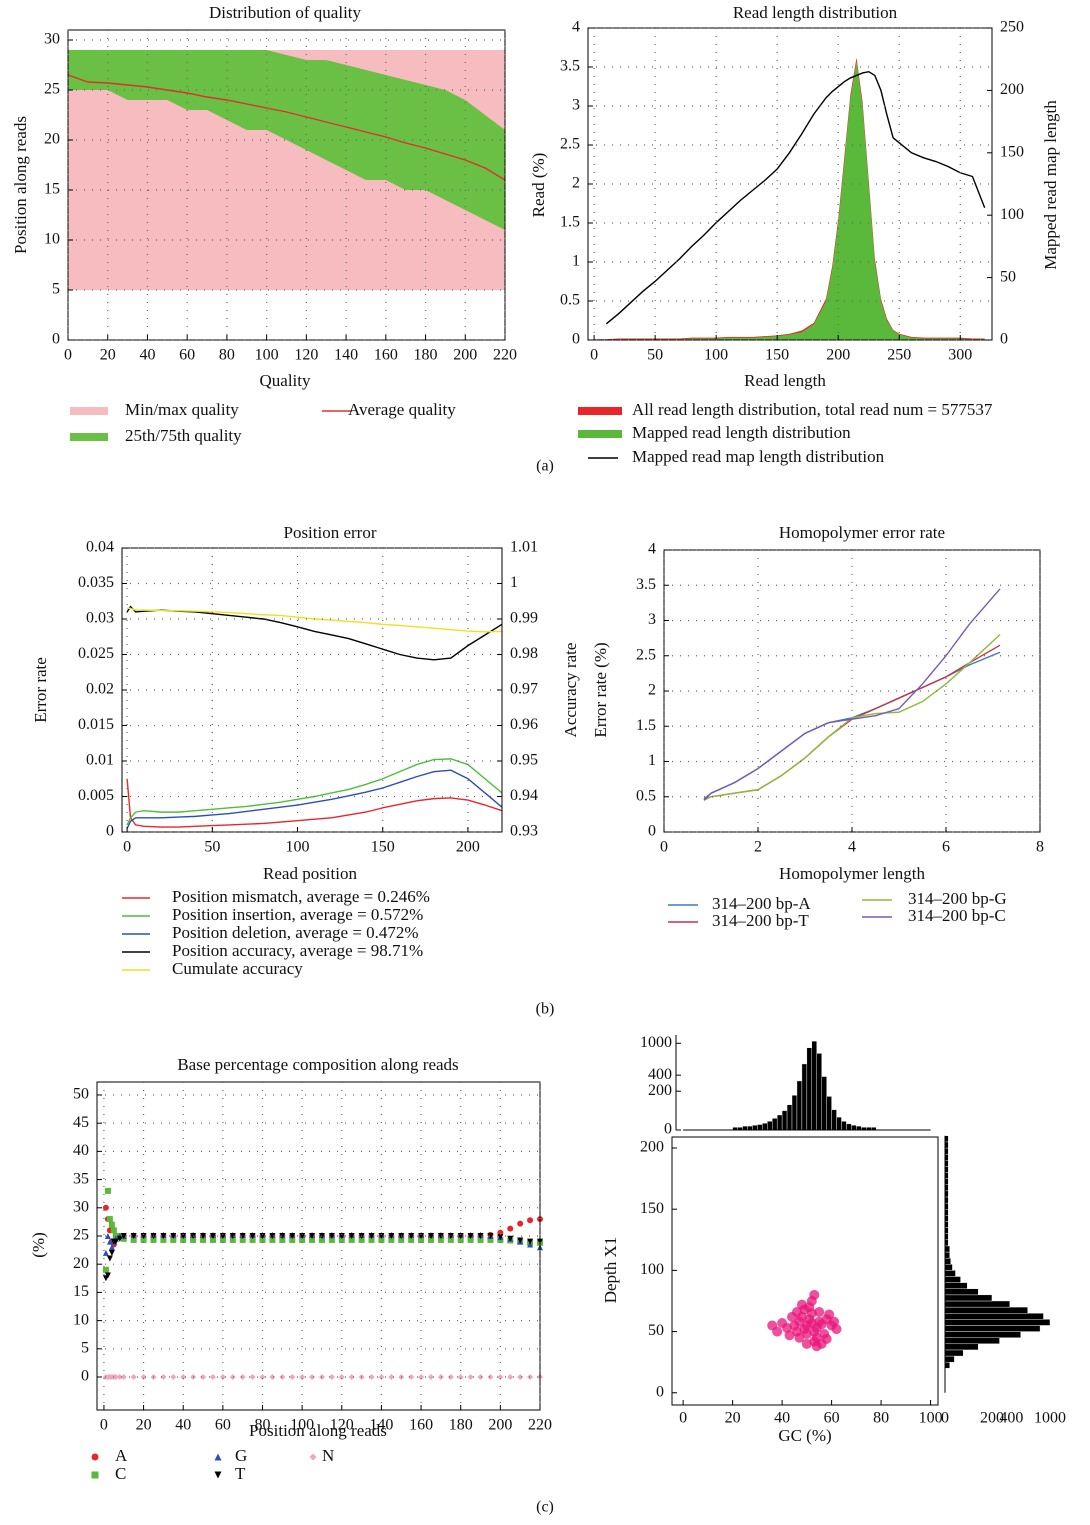 The height and width of the screenshot is (1525, 1090). I want to click on legend-label: Min/max quality, so click(182, 409).